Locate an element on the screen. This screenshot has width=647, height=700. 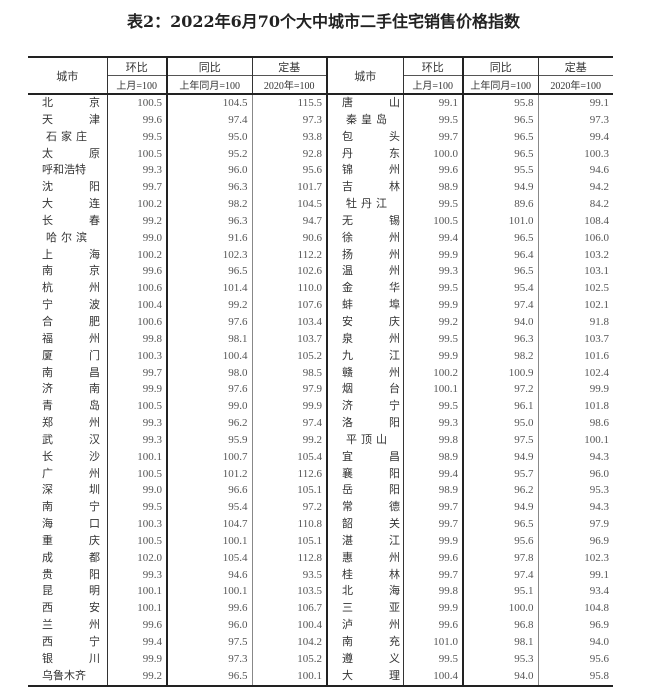
base-value: 107.6 is located at coordinates (289, 305).